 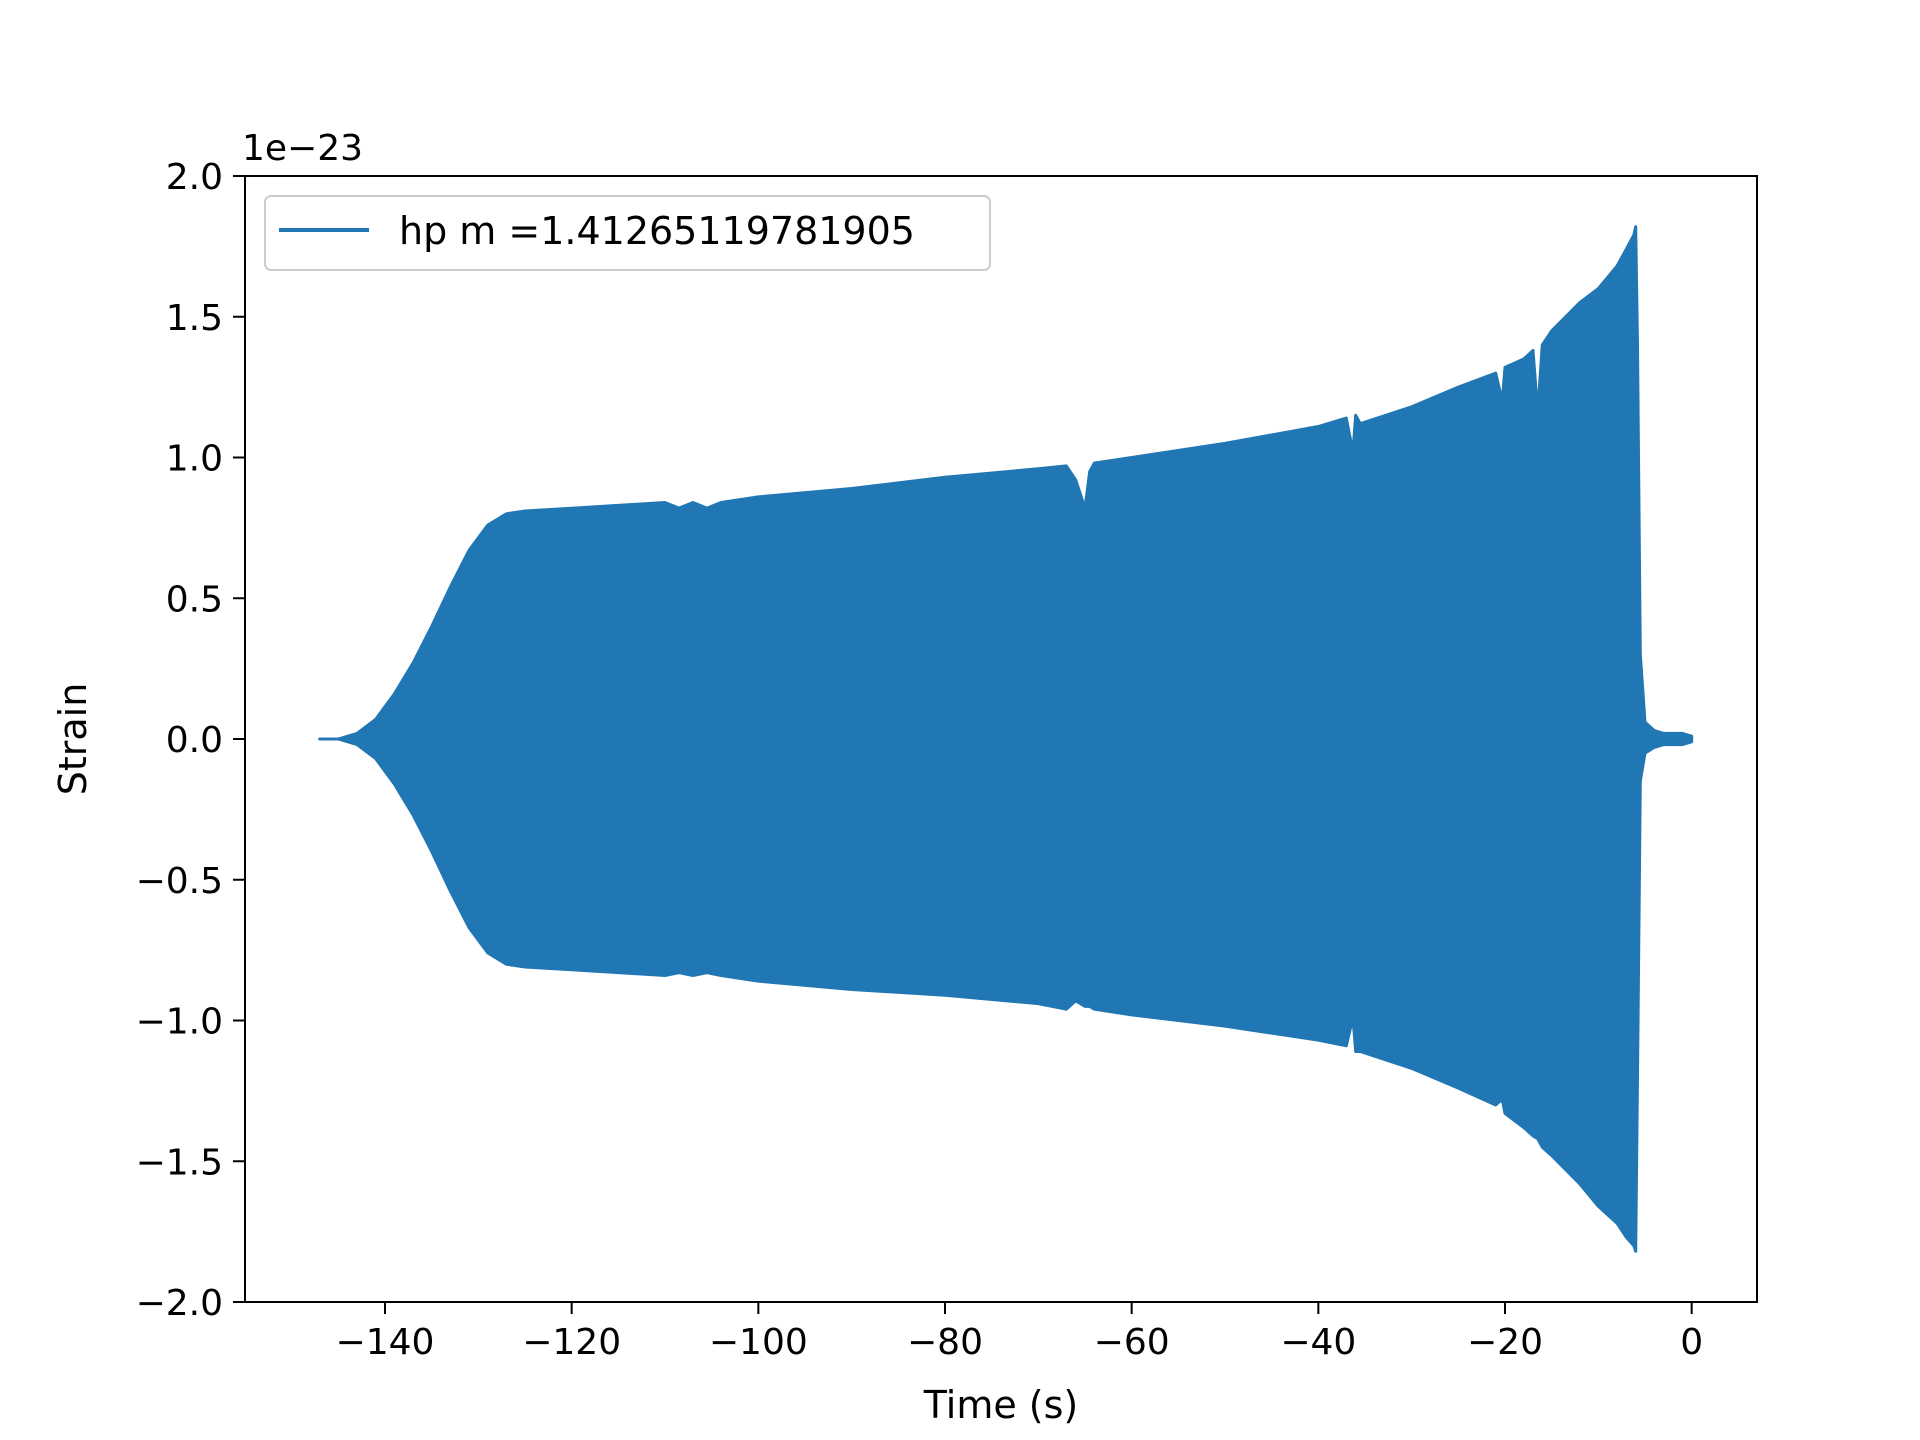 What do you see at coordinates (571, 1342) in the screenshot?
I see `x-tick-label: −120` at bounding box center [571, 1342].